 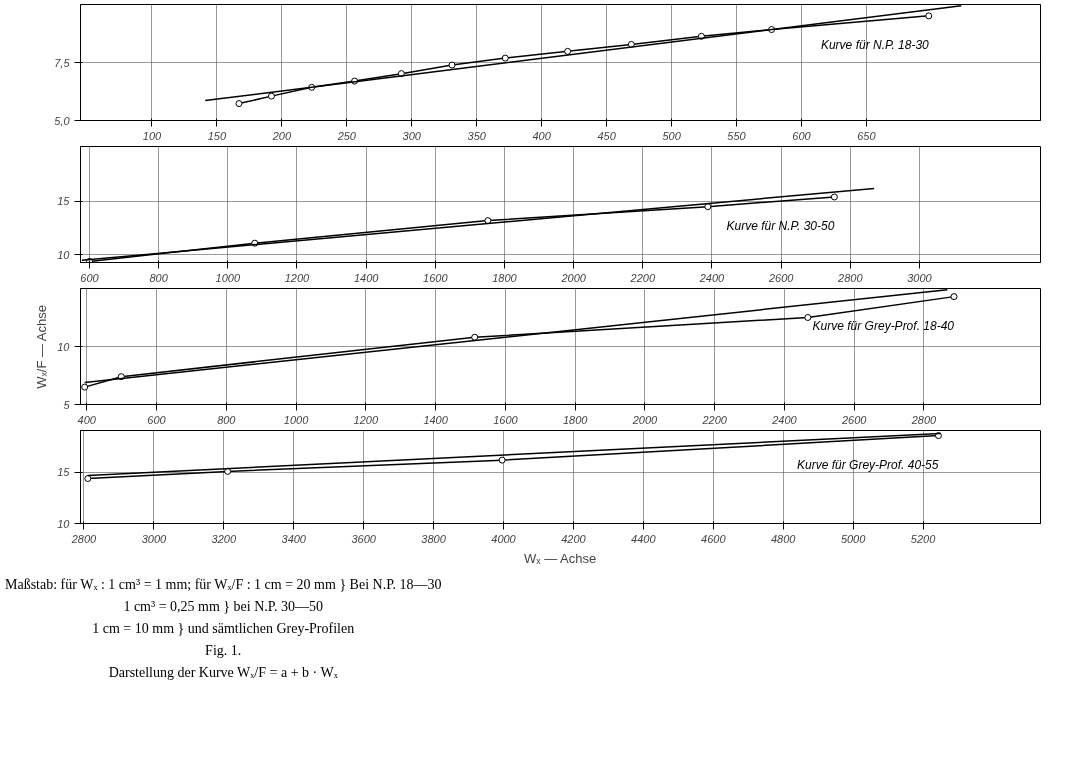 What do you see at coordinates (504, 538) in the screenshot?
I see `x-tick-label: 4000` at bounding box center [504, 538].